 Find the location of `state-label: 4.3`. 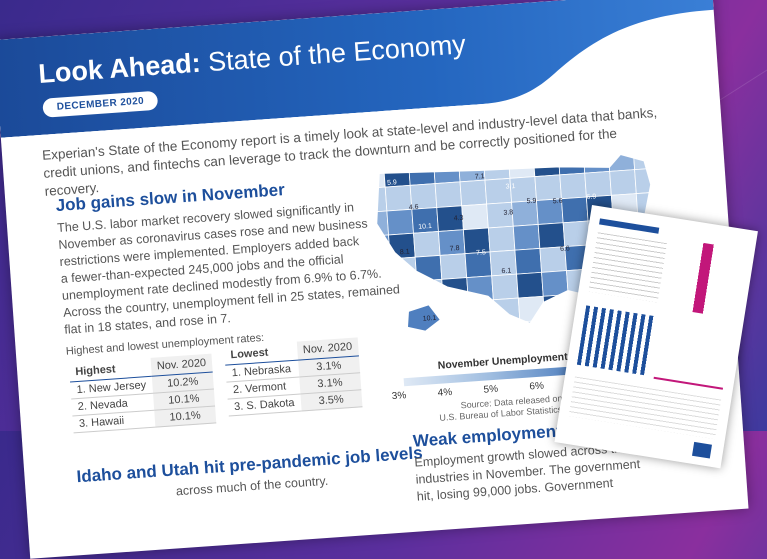

state-label: 4.3 is located at coordinates (458, 219).